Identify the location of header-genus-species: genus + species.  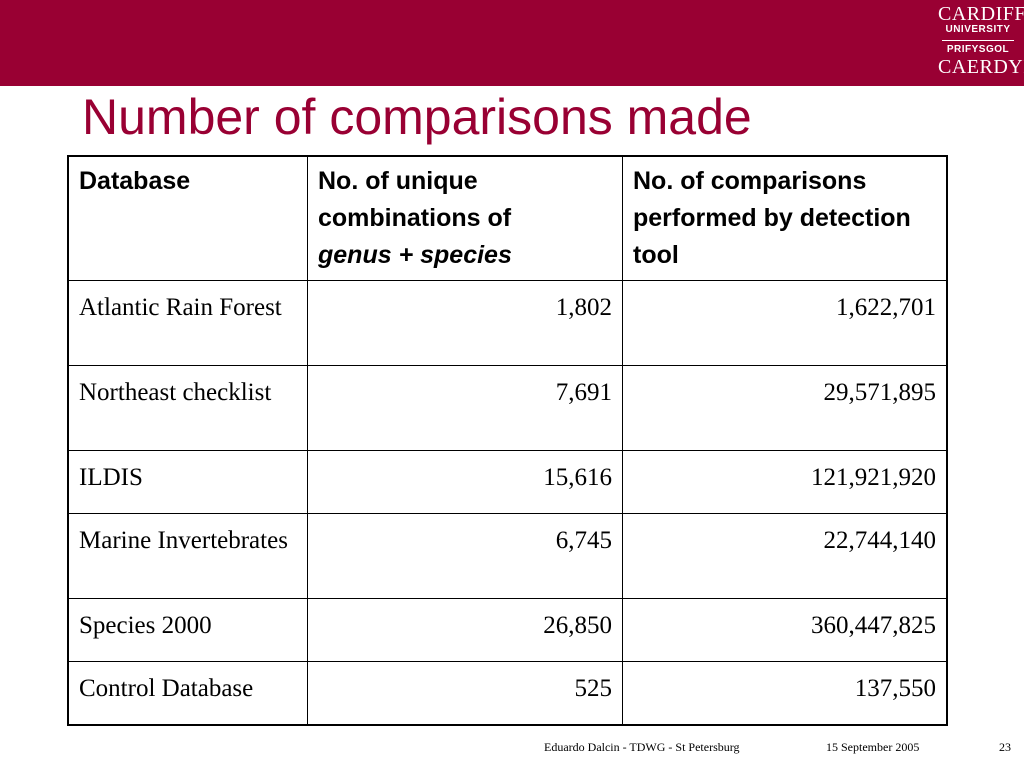
(415, 255).